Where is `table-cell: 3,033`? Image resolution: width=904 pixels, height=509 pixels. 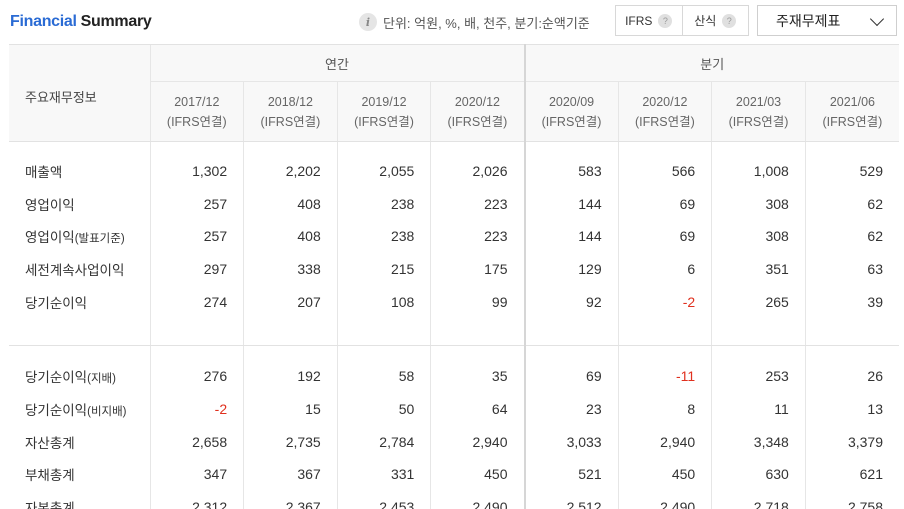 table-cell: 3,033 is located at coordinates (571, 441).